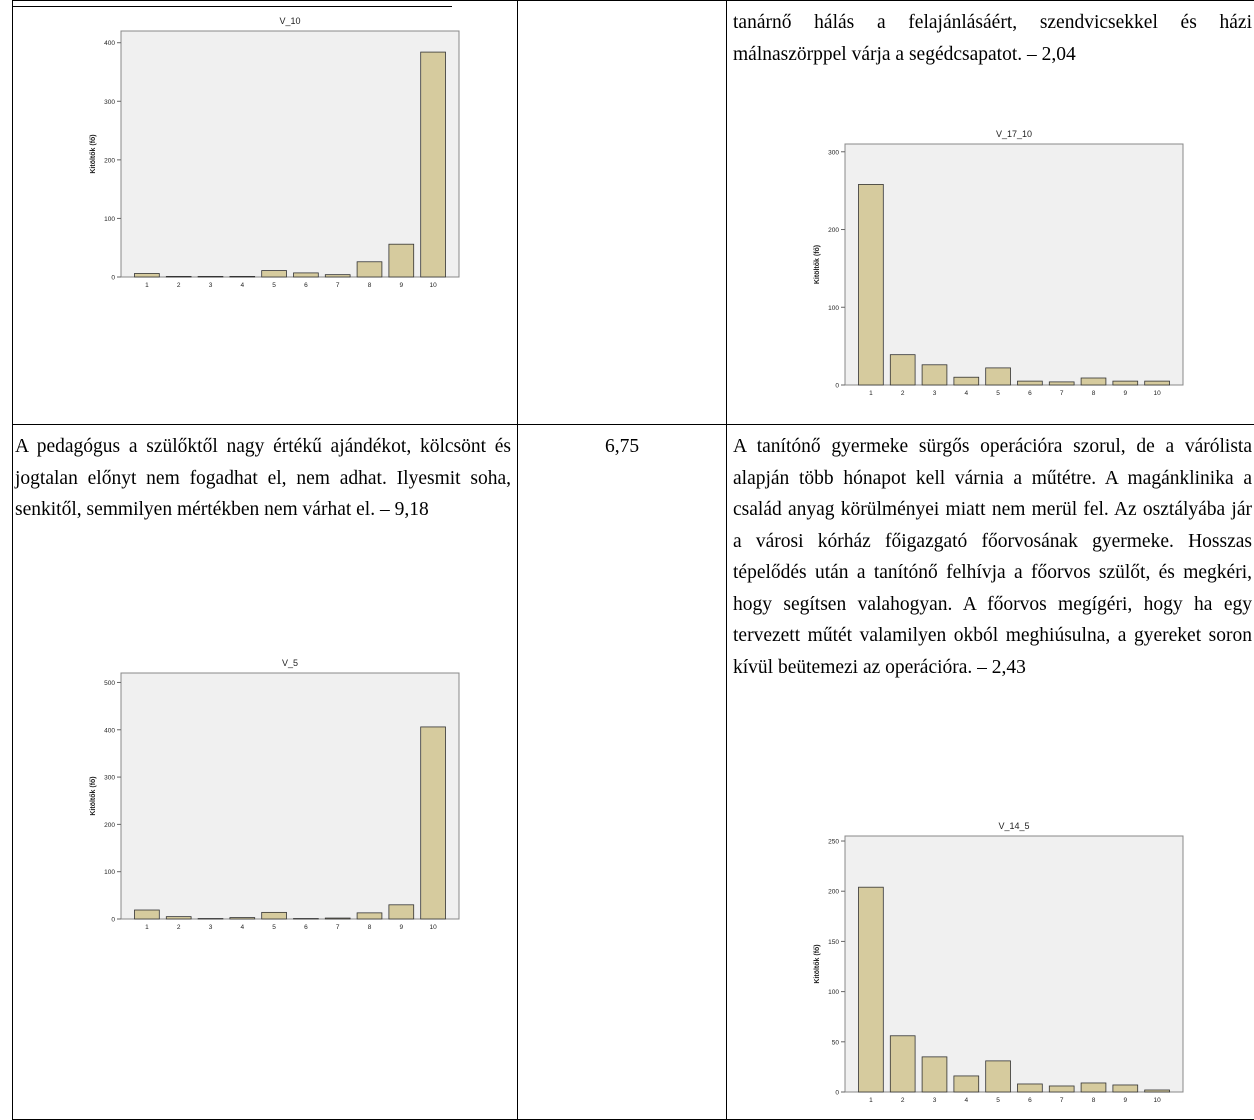 Image resolution: width=1254 pixels, height=1120 pixels. Describe the element at coordinates (290, 663) in the screenshot. I see `chart-title: V_5` at that location.